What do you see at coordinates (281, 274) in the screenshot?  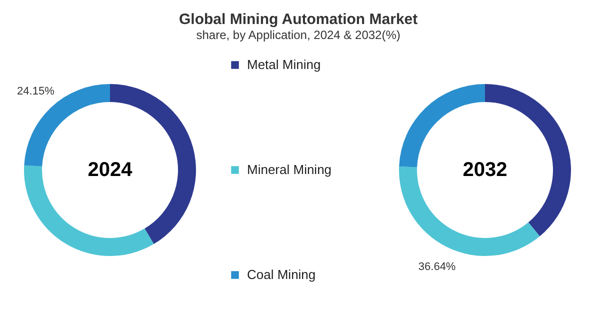 I see `legend-label: Coal Mining` at bounding box center [281, 274].